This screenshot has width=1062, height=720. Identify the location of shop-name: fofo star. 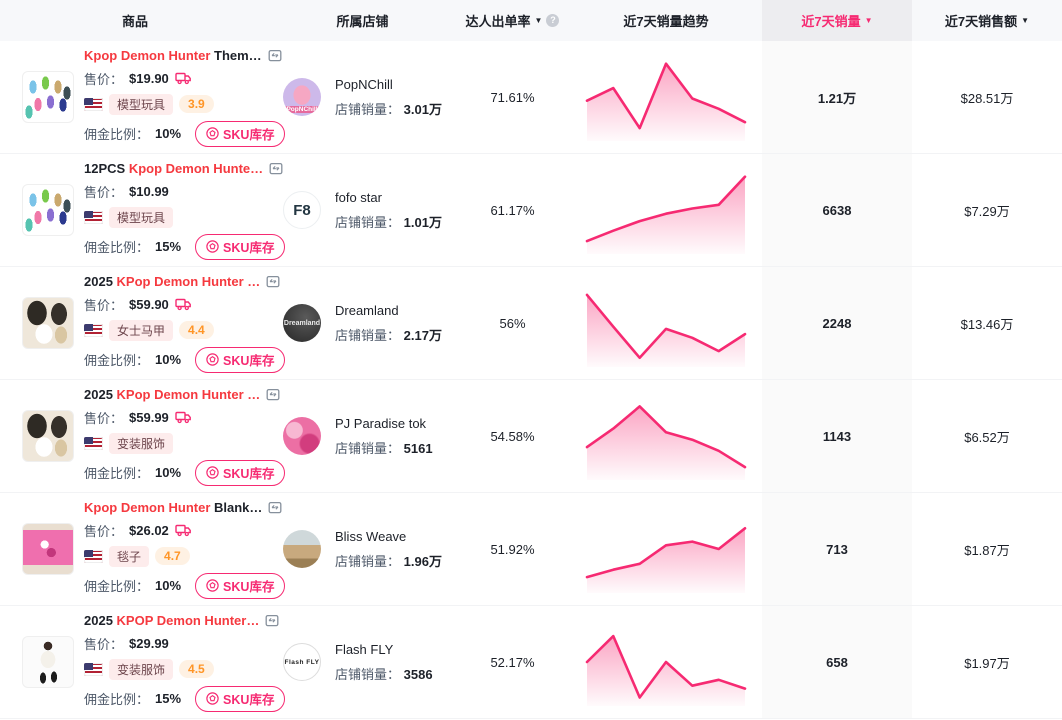
(358, 197).